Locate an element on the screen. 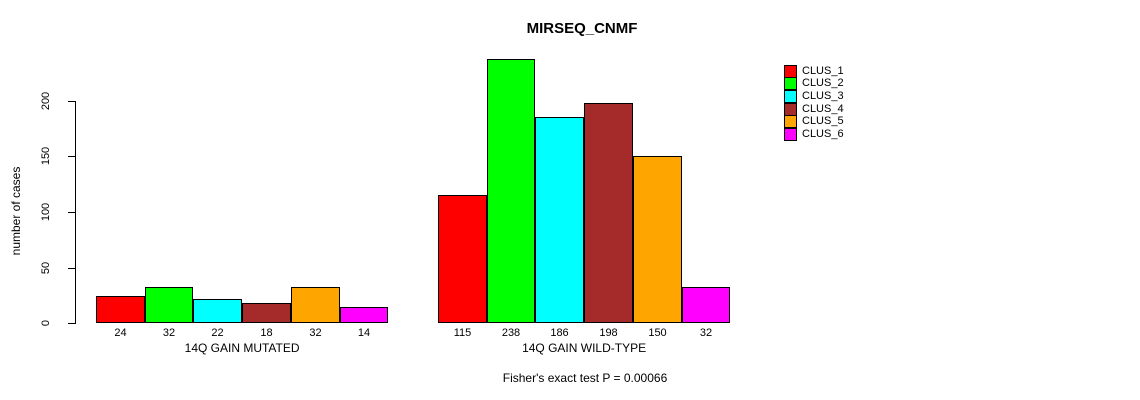 The image size is (1140, 400). legend-item-clus_3: CLUS_3 is located at coordinates (814, 96).